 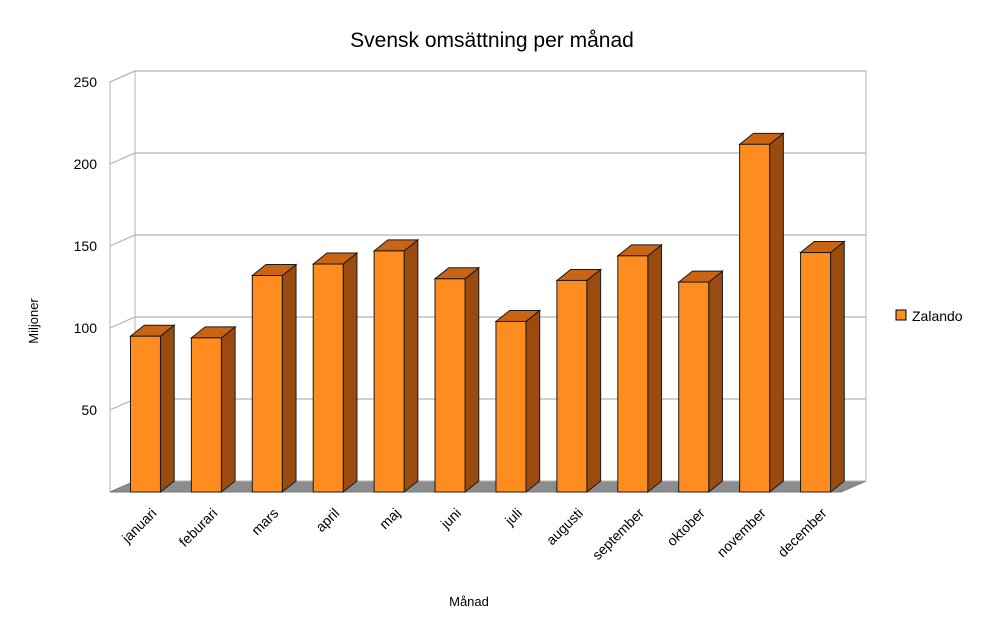 What do you see at coordinates (89, 410) in the screenshot?
I see `y-tick-label: 50` at bounding box center [89, 410].